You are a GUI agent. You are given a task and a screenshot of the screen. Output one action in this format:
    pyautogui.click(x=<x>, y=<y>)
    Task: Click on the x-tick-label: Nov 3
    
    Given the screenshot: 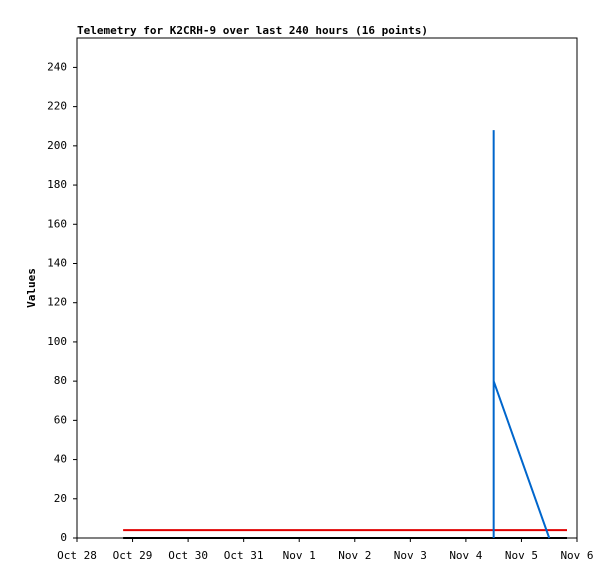 What is the action you would take?
    pyautogui.click(x=410, y=555)
    